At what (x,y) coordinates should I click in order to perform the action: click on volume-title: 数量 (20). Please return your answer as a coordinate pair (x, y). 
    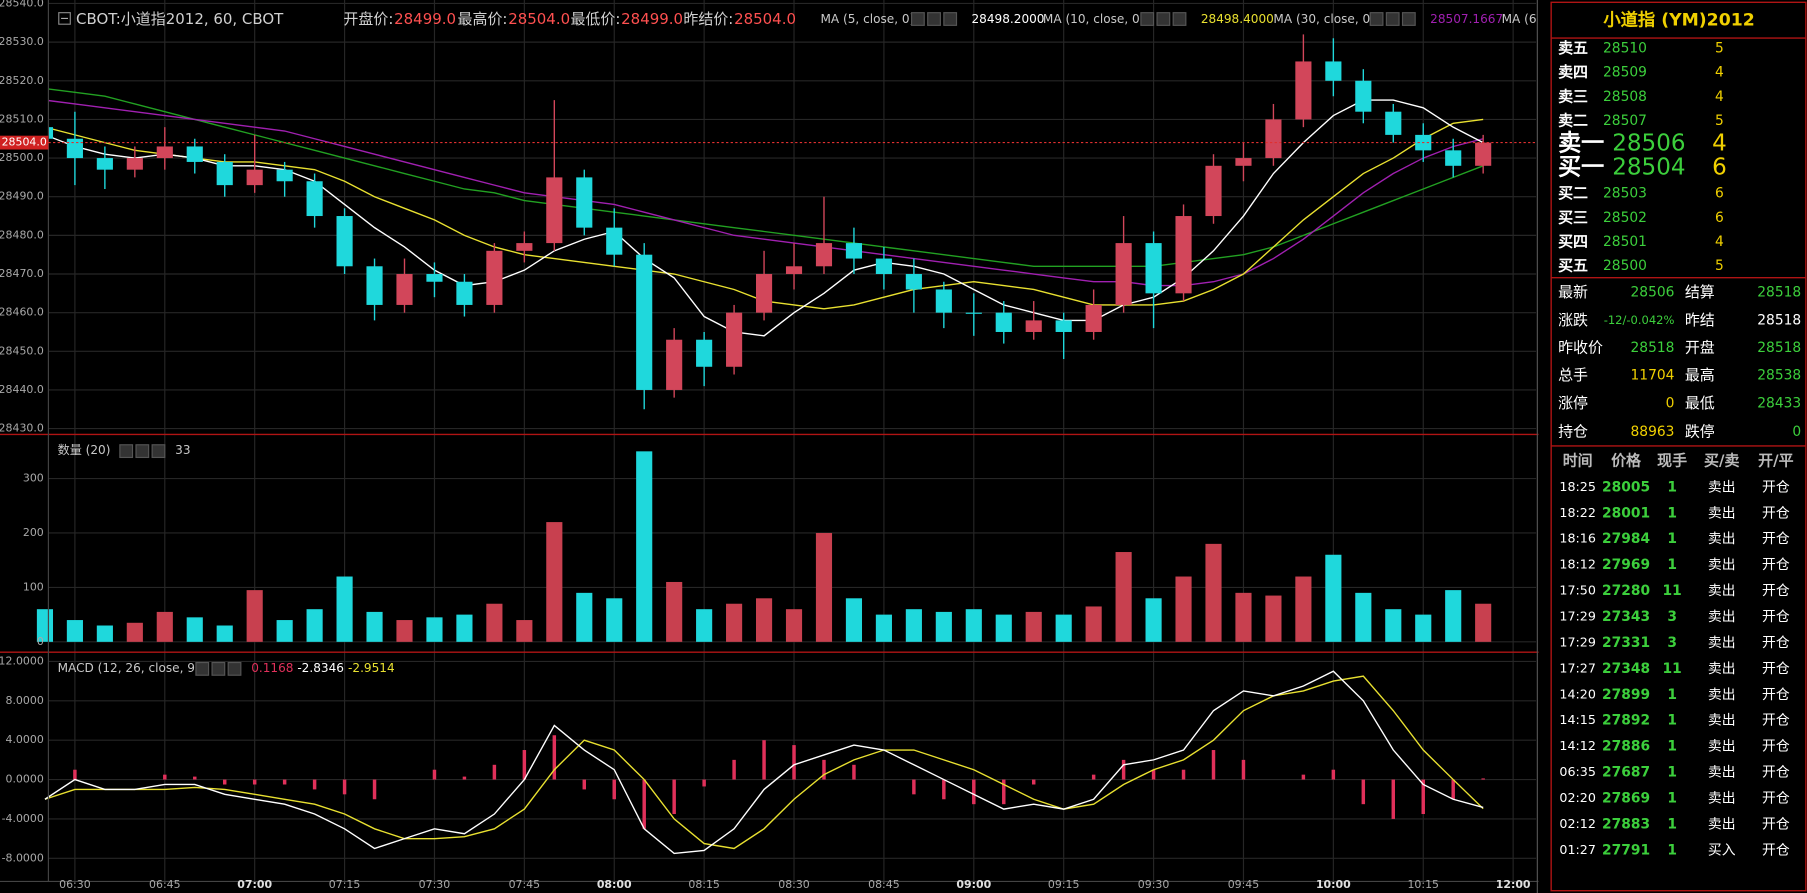
    Looking at the image, I should click on (84, 449).